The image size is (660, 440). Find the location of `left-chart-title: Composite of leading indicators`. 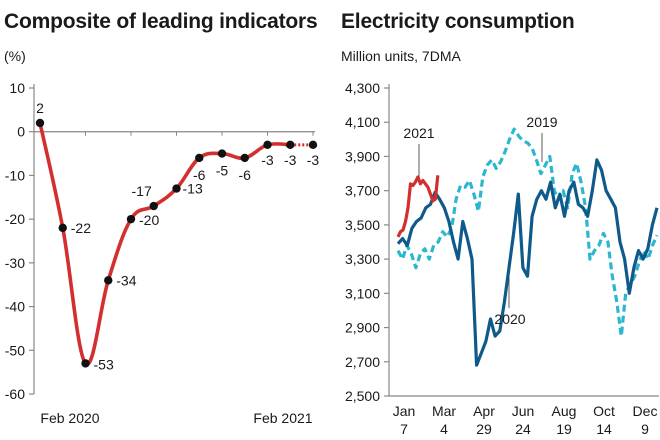

left-chart-title: Composite of leading indicators is located at coordinates (161, 21).